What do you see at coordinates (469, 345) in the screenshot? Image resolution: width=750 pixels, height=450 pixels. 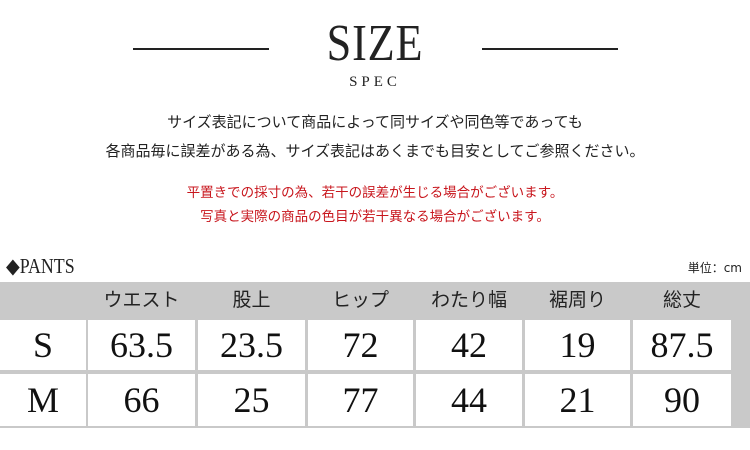 I see `table-cell: 42` at bounding box center [469, 345].